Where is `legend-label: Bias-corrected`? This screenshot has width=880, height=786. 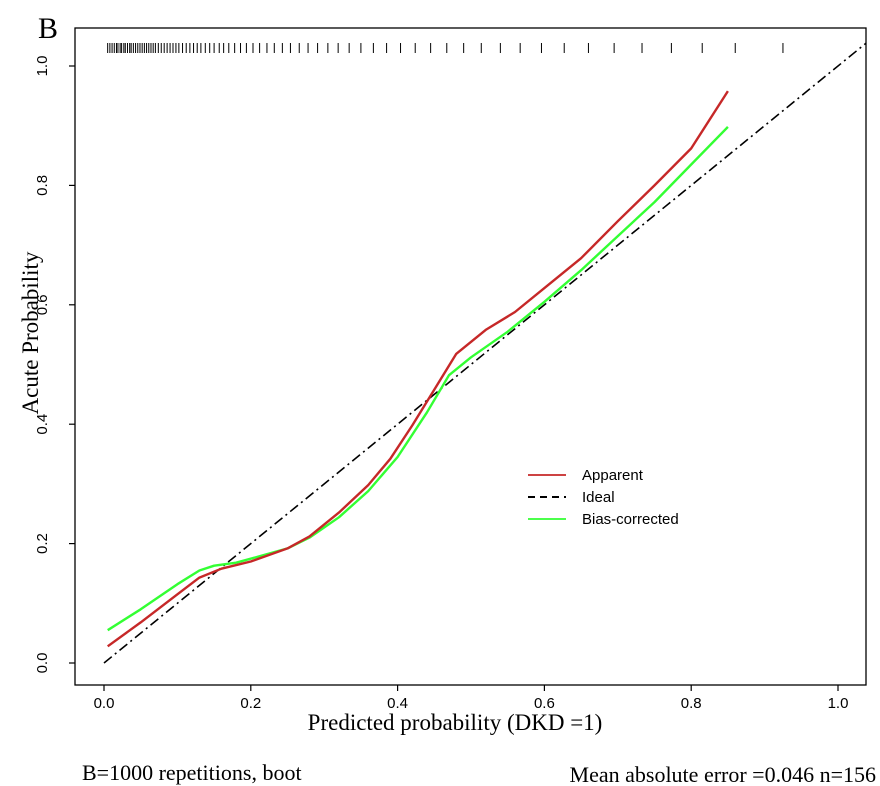 legend-label: Bias-corrected is located at coordinates (630, 519).